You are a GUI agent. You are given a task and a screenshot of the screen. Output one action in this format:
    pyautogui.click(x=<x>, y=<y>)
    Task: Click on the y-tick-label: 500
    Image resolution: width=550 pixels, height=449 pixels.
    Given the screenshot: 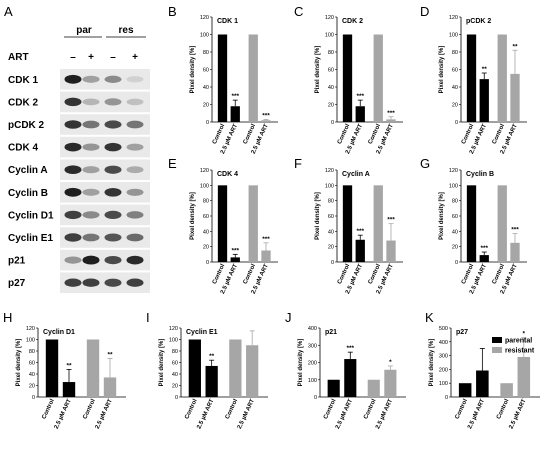 What is the action you would take?
    pyautogui.click(x=443, y=329)
    